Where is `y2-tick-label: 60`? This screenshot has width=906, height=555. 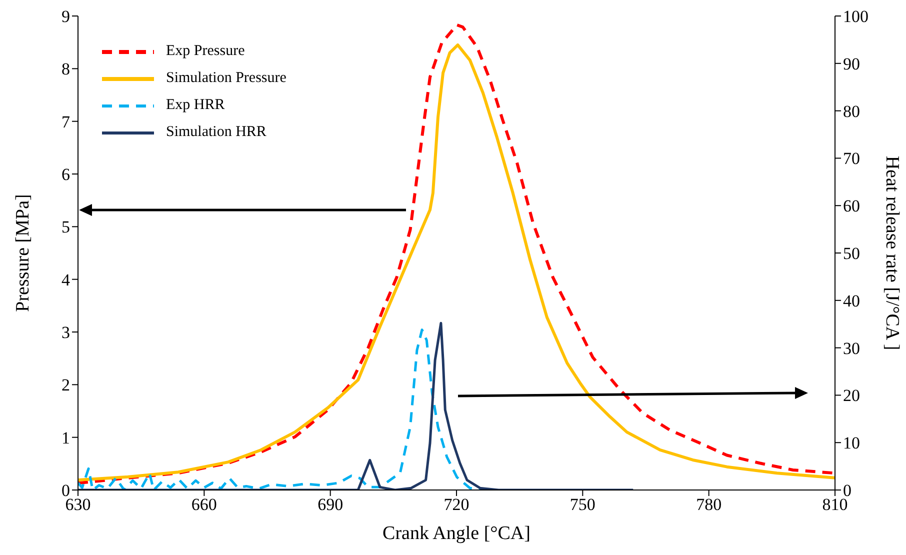 y2-tick-label: 60 is located at coordinates (851, 206).